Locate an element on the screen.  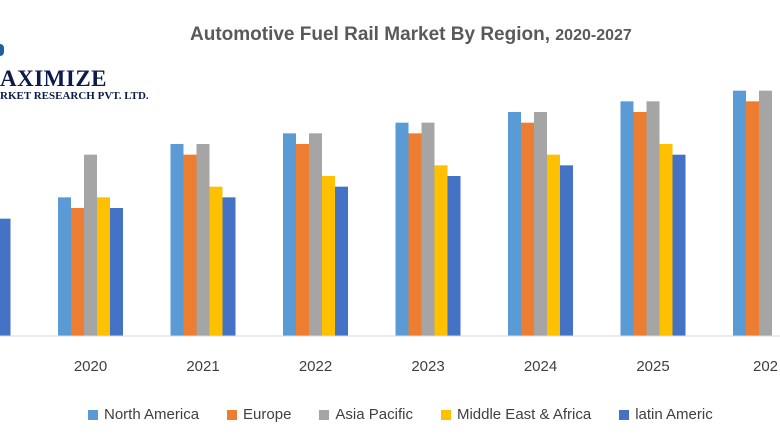
bar-asia-pacific-2020 is located at coordinates (90, 245).